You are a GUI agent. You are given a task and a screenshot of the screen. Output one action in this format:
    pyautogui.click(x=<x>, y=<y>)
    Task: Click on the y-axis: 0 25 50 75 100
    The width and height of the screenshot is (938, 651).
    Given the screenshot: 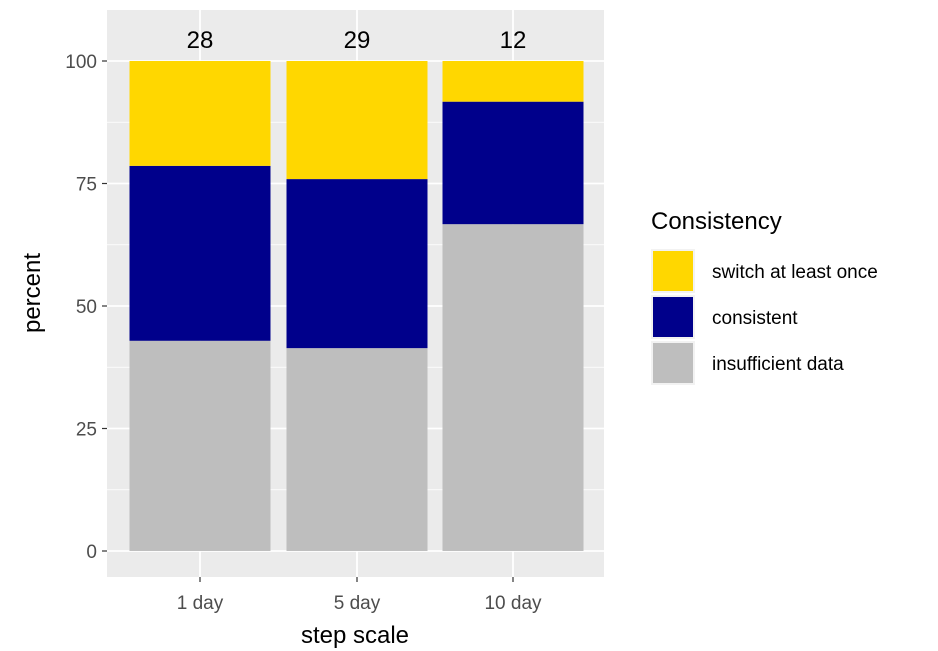 What is the action you would take?
    pyautogui.click(x=86, y=307)
    